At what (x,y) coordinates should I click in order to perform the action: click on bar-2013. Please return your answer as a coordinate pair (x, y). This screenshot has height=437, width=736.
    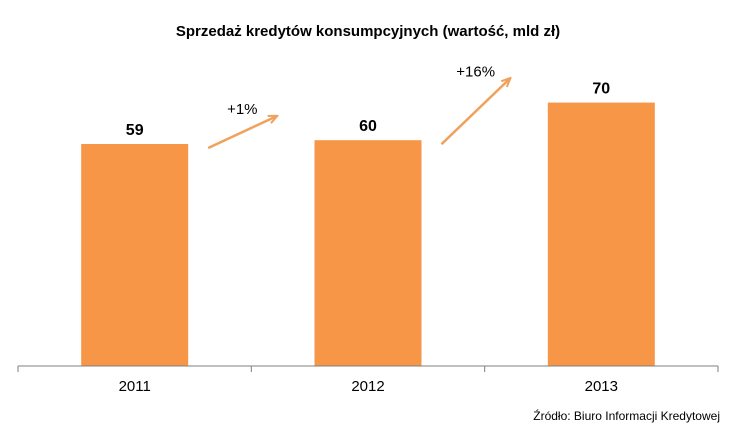
    Looking at the image, I should click on (601, 234).